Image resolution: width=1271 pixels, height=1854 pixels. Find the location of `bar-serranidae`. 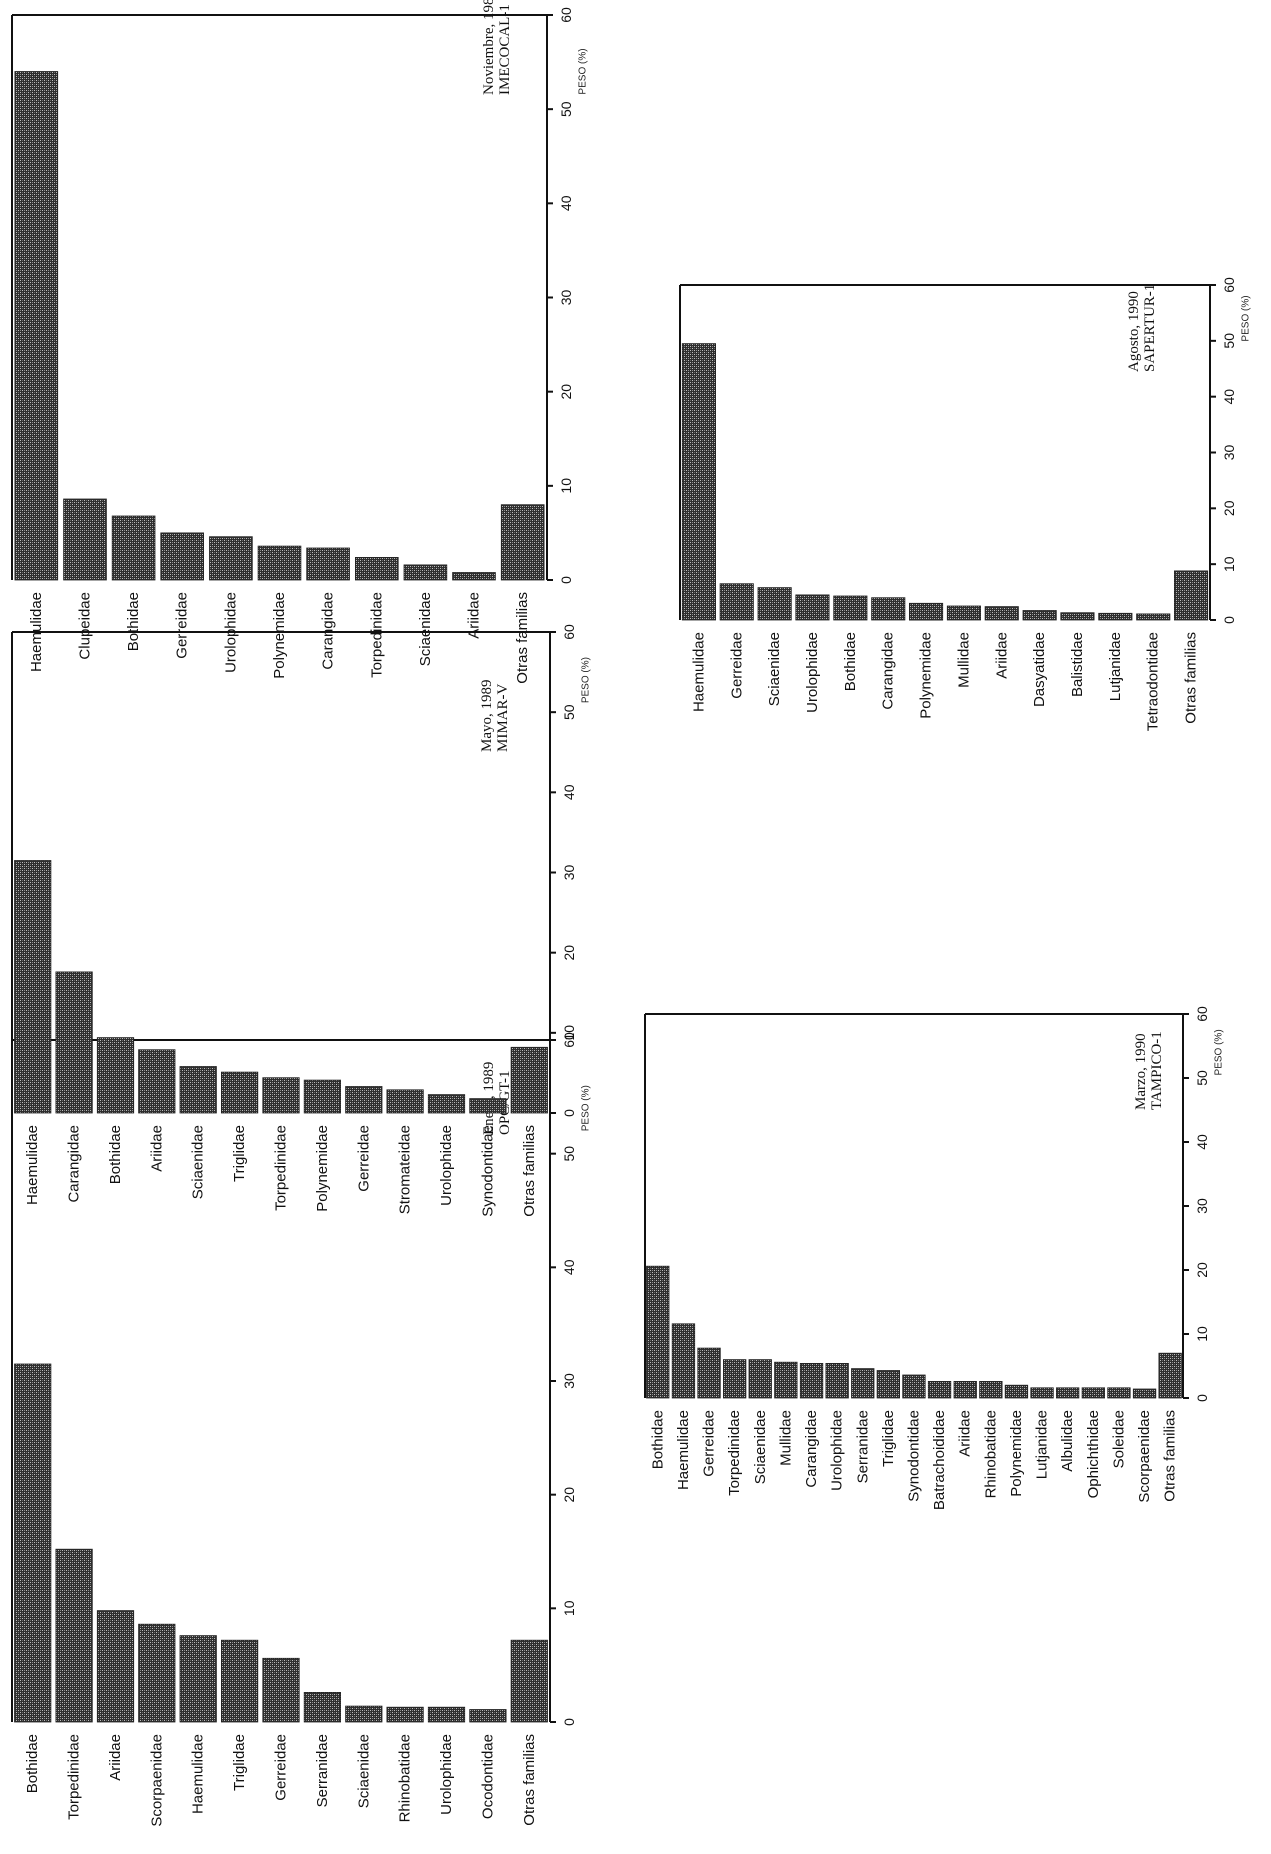

bar-serranidae is located at coordinates (322, 1707).